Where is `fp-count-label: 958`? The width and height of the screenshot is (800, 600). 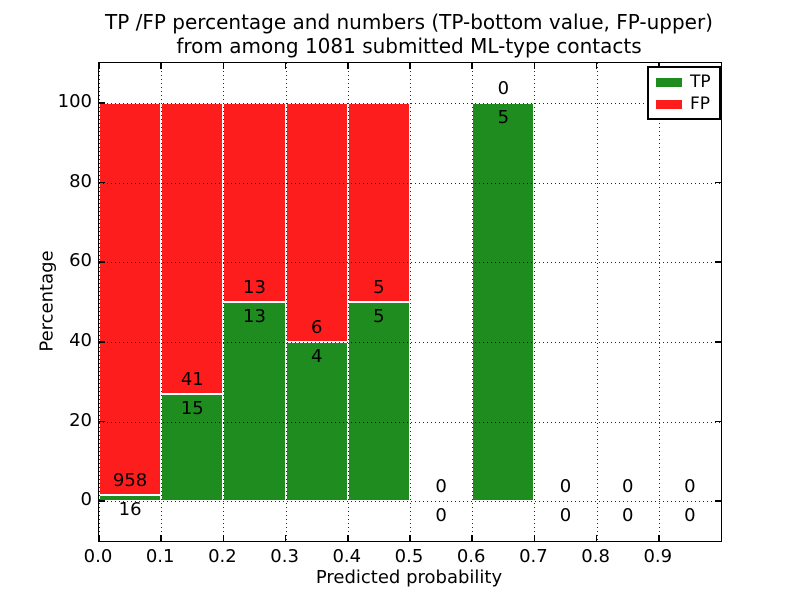 fp-count-label: 958 is located at coordinates (130, 480).